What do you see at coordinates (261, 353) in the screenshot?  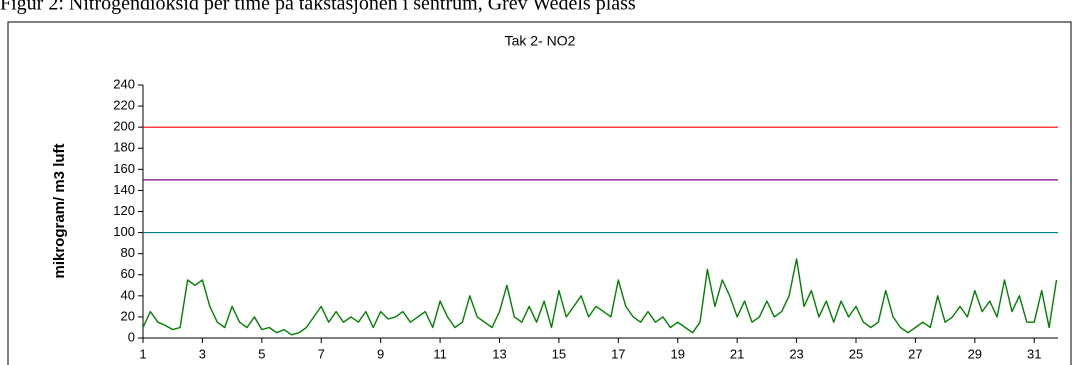 I see `x-tick-label: 5` at bounding box center [261, 353].